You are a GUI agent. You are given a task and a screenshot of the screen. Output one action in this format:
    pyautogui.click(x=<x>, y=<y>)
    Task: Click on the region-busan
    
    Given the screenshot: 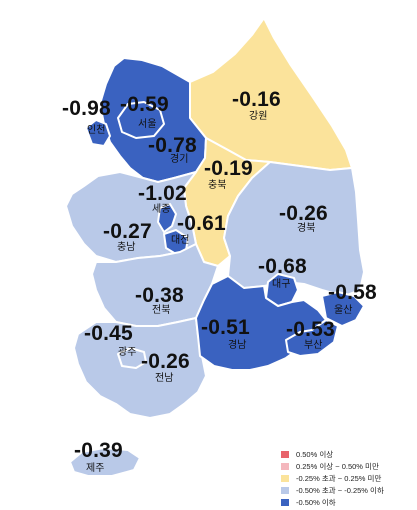 What is the action you would take?
    pyautogui.click(x=312, y=338)
    